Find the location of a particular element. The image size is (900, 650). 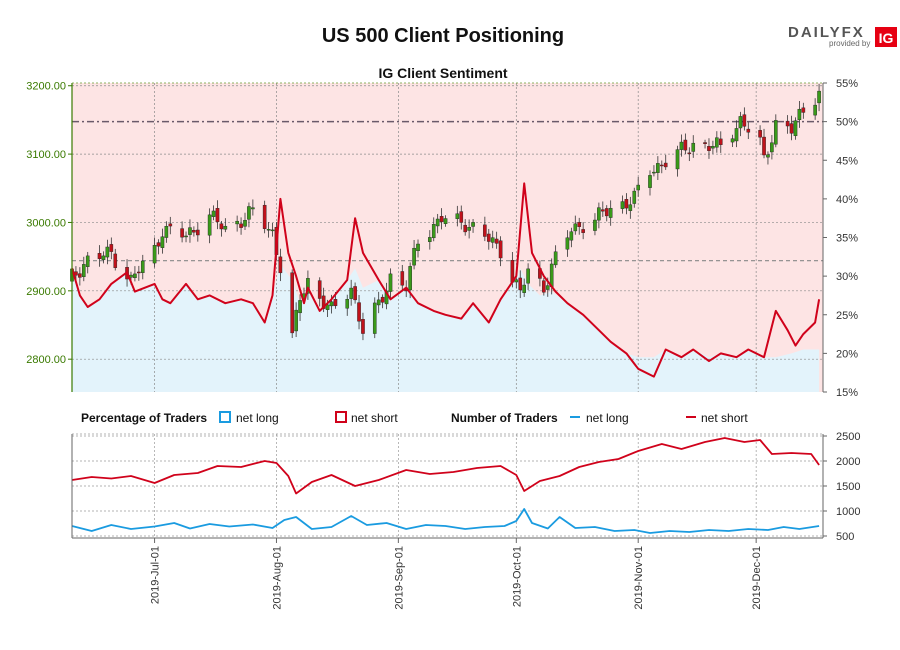

percent-tick-label: 25% is located at coordinates (847, 316).